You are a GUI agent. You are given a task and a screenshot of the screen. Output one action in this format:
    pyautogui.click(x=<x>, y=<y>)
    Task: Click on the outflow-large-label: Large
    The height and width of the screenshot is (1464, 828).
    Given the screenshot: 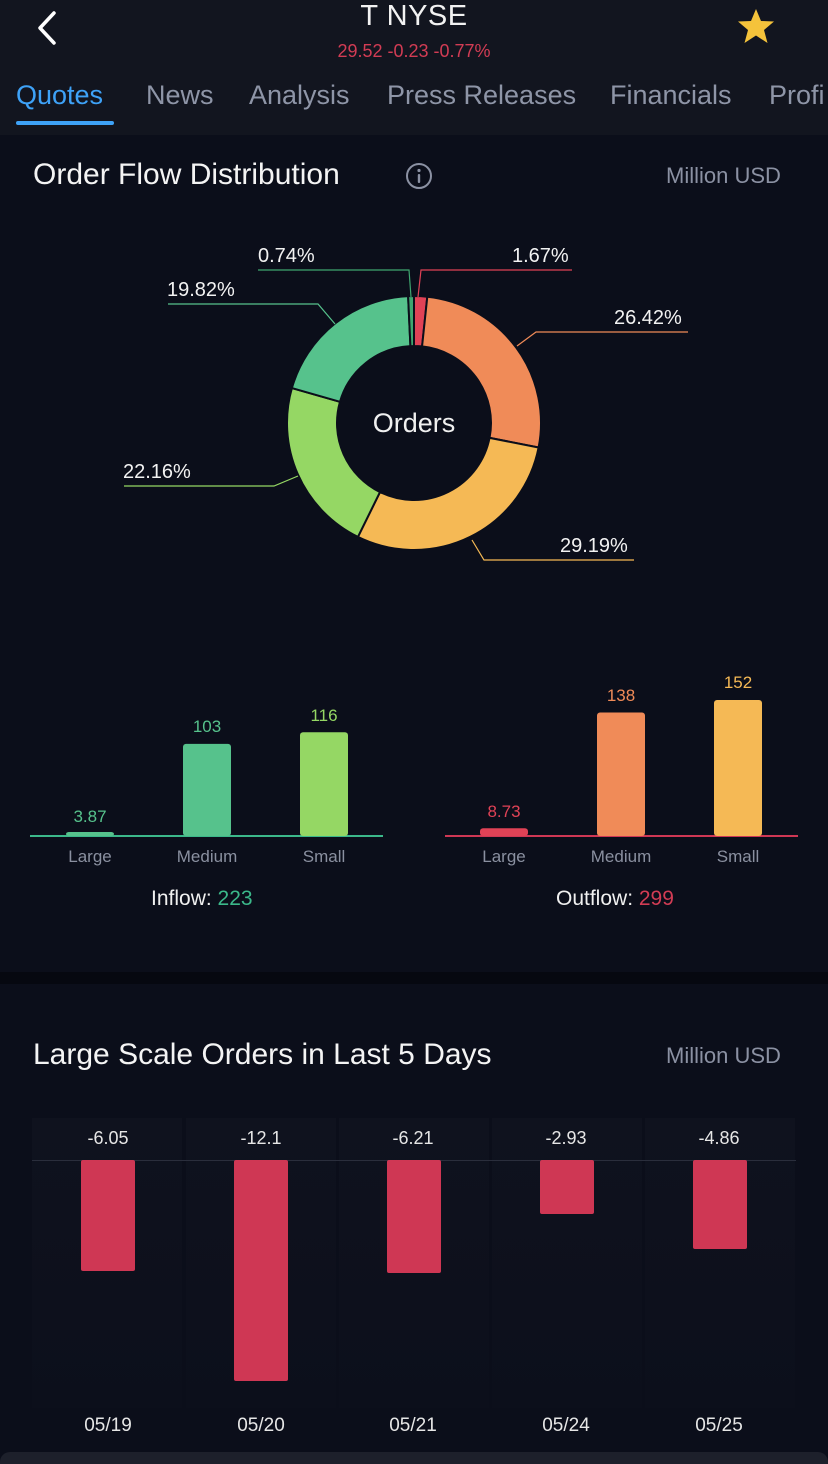 What is the action you would take?
    pyautogui.click(x=504, y=856)
    